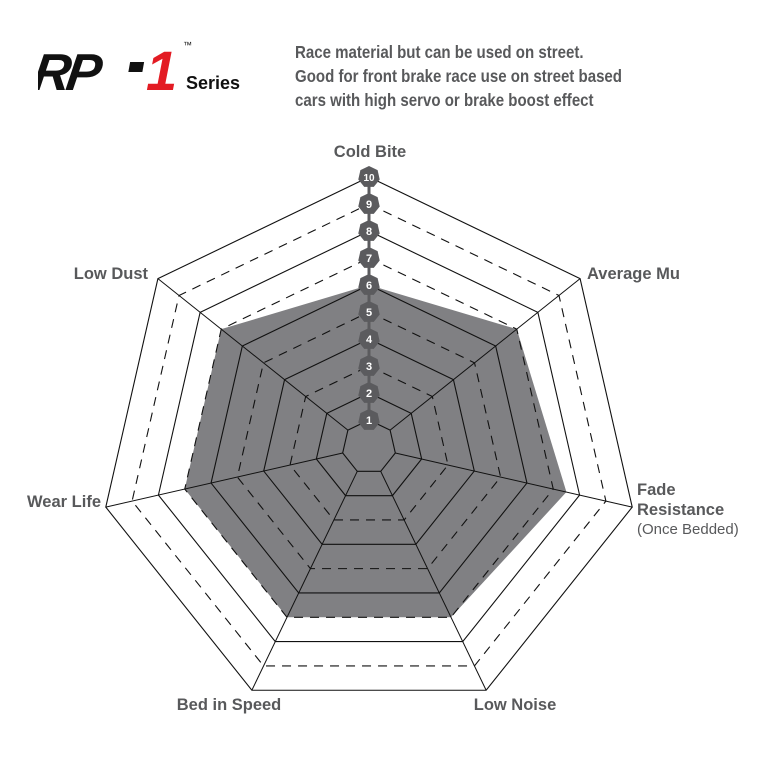  I want to click on scale-badge-label: 5, so click(369, 313).